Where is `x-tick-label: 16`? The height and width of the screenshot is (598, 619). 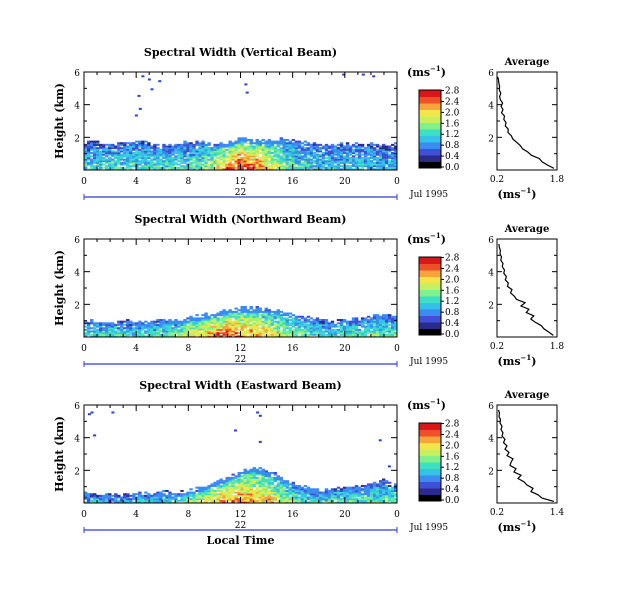 x-tick-label: 16 is located at coordinates (293, 515).